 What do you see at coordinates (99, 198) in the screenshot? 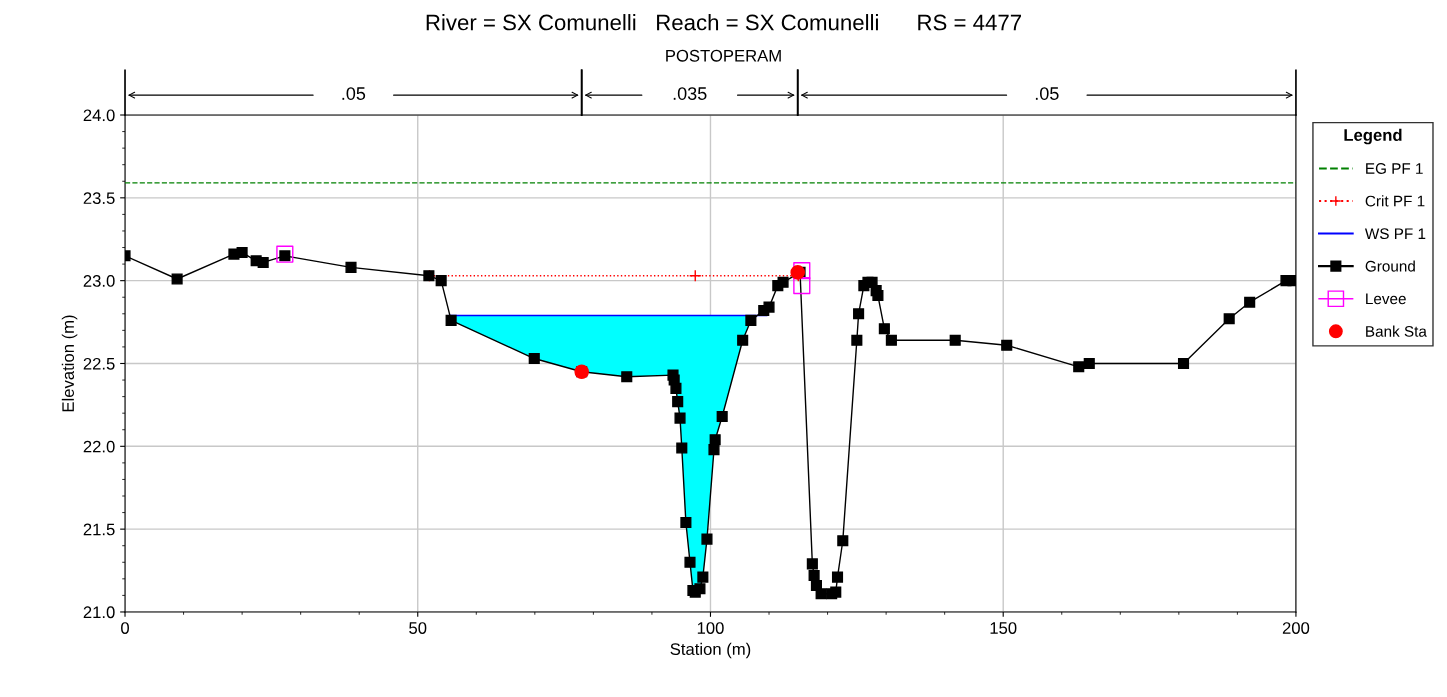
I see `y-tick-label: 23.5` at bounding box center [99, 198].